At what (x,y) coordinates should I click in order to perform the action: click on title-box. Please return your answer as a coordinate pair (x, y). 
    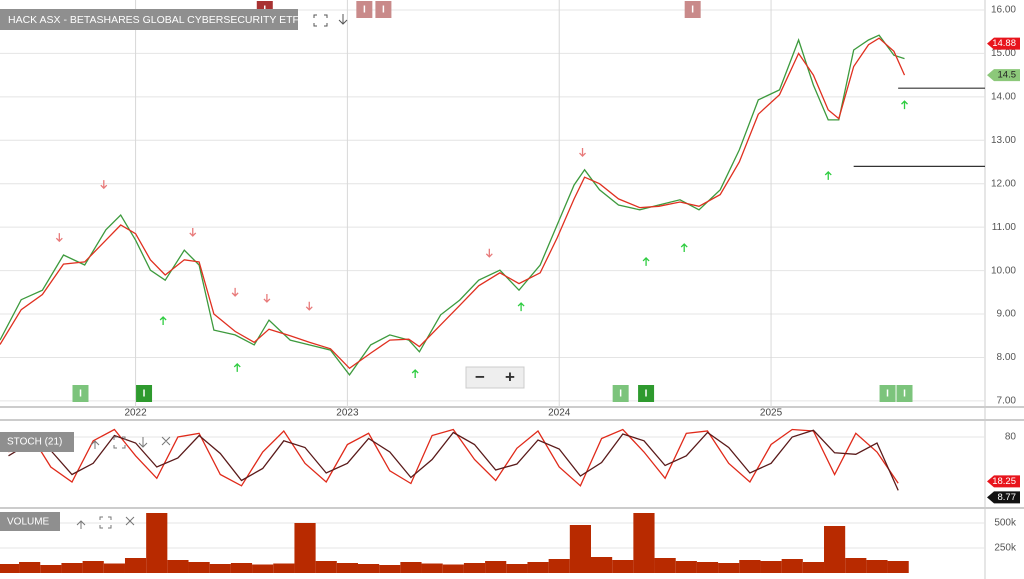
    Looking at the image, I should click on (149, 19).